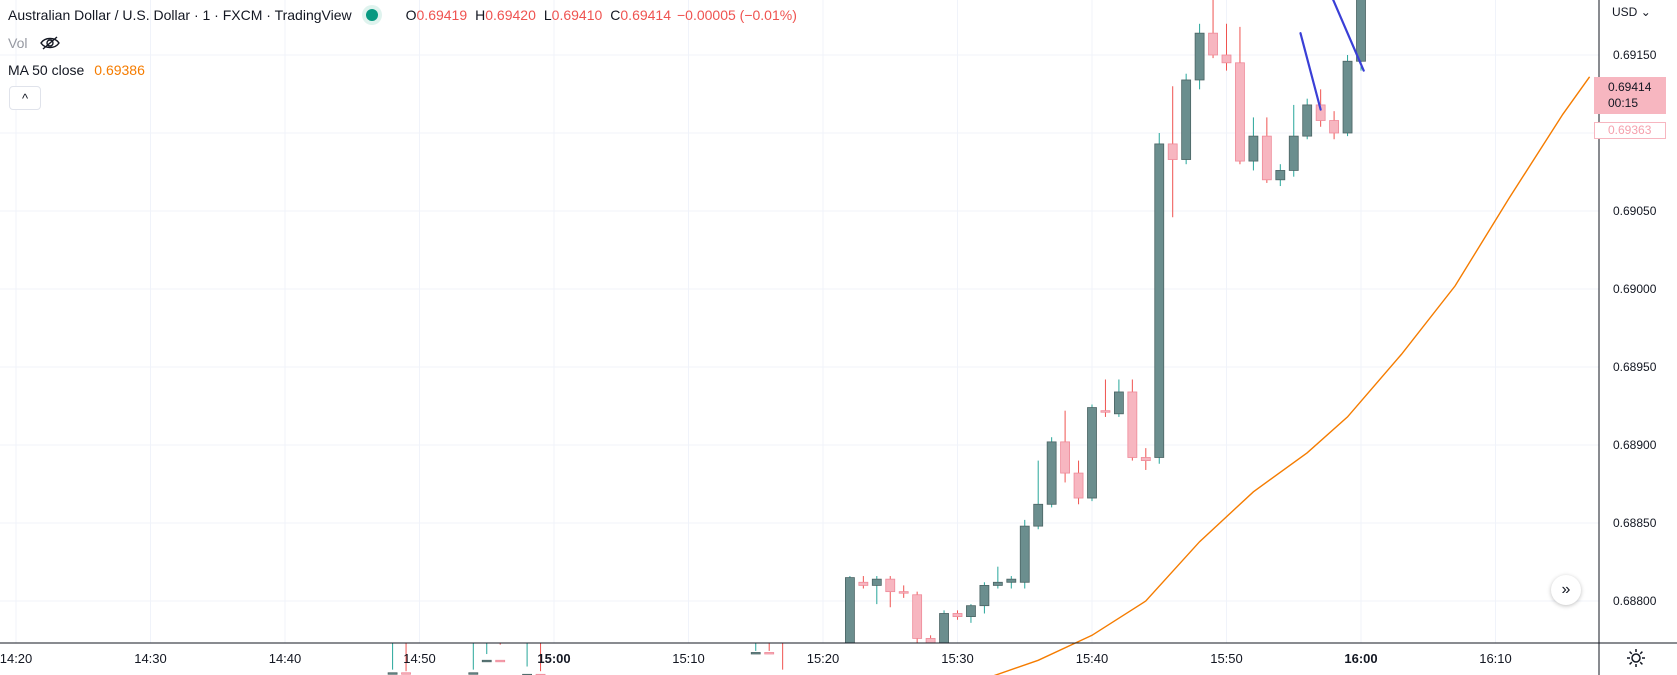 The image size is (1677, 675). What do you see at coordinates (577, 15) in the screenshot?
I see `low-value: 0.69410` at bounding box center [577, 15].